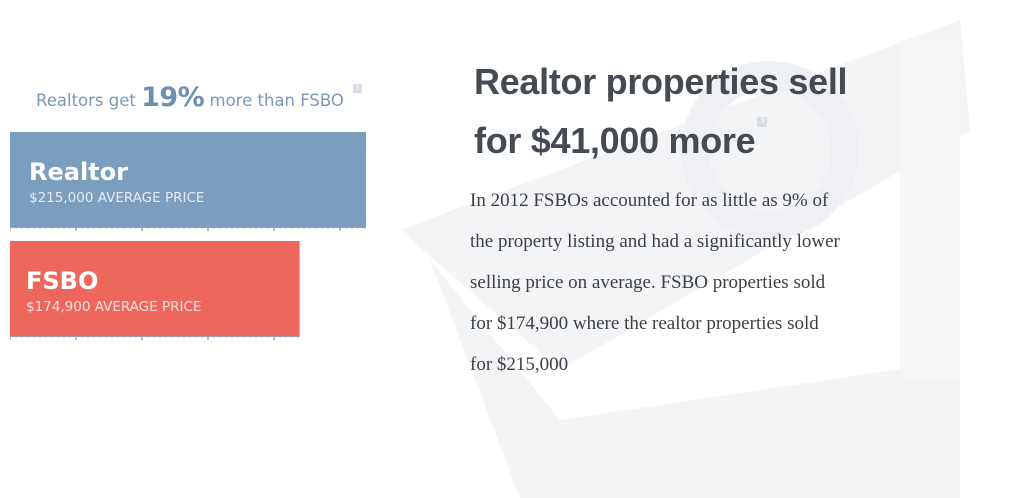 The width and height of the screenshot is (1024, 498). What do you see at coordinates (62, 281) in the screenshot?
I see `bar-category-label: FSBO` at bounding box center [62, 281].